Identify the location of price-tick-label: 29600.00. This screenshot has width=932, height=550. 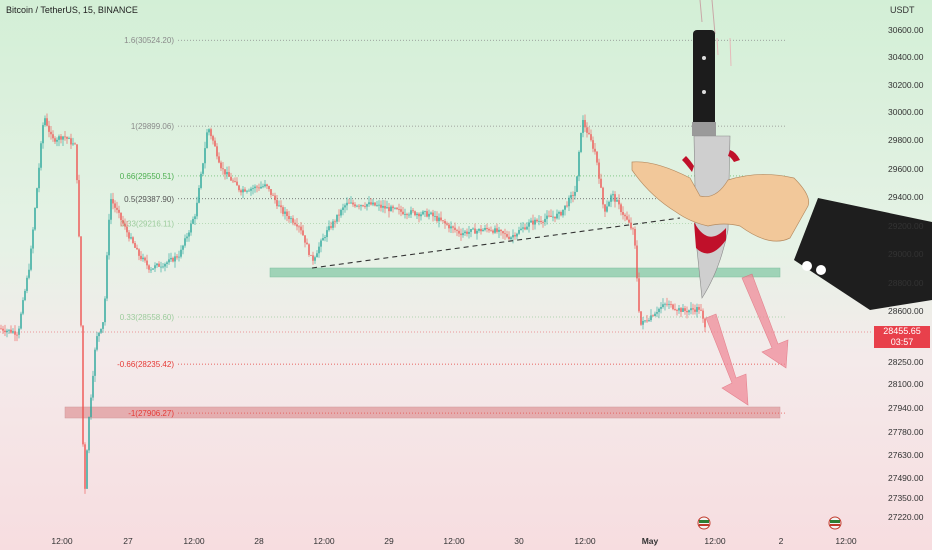
(906, 169).